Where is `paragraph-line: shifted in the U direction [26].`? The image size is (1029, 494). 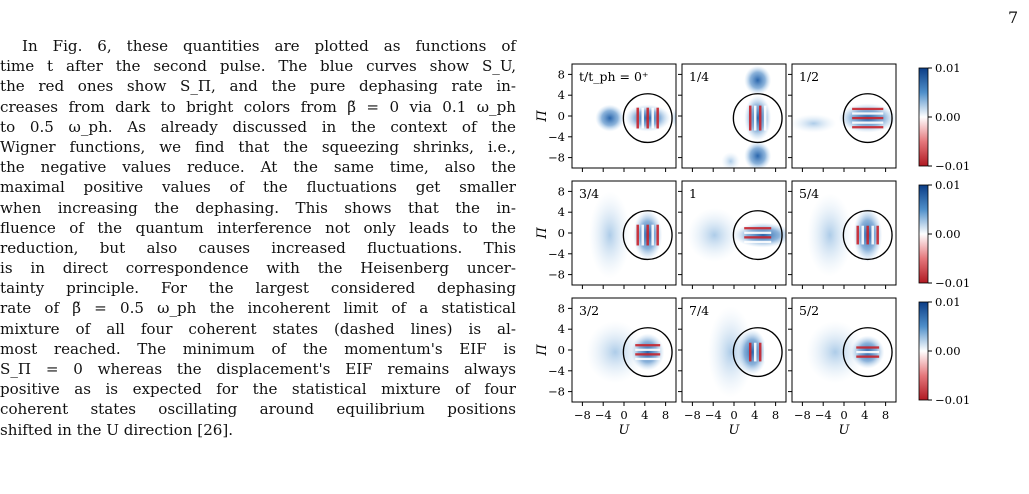 paragraph-line: shifted in the U direction [26]. is located at coordinates (117, 429).